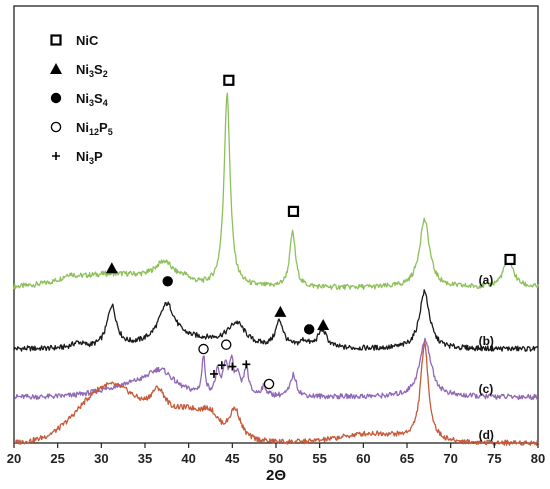 This screenshot has width=550, height=489. Describe the element at coordinates (145, 458) in the screenshot. I see `x-tick-label: 35` at that location.